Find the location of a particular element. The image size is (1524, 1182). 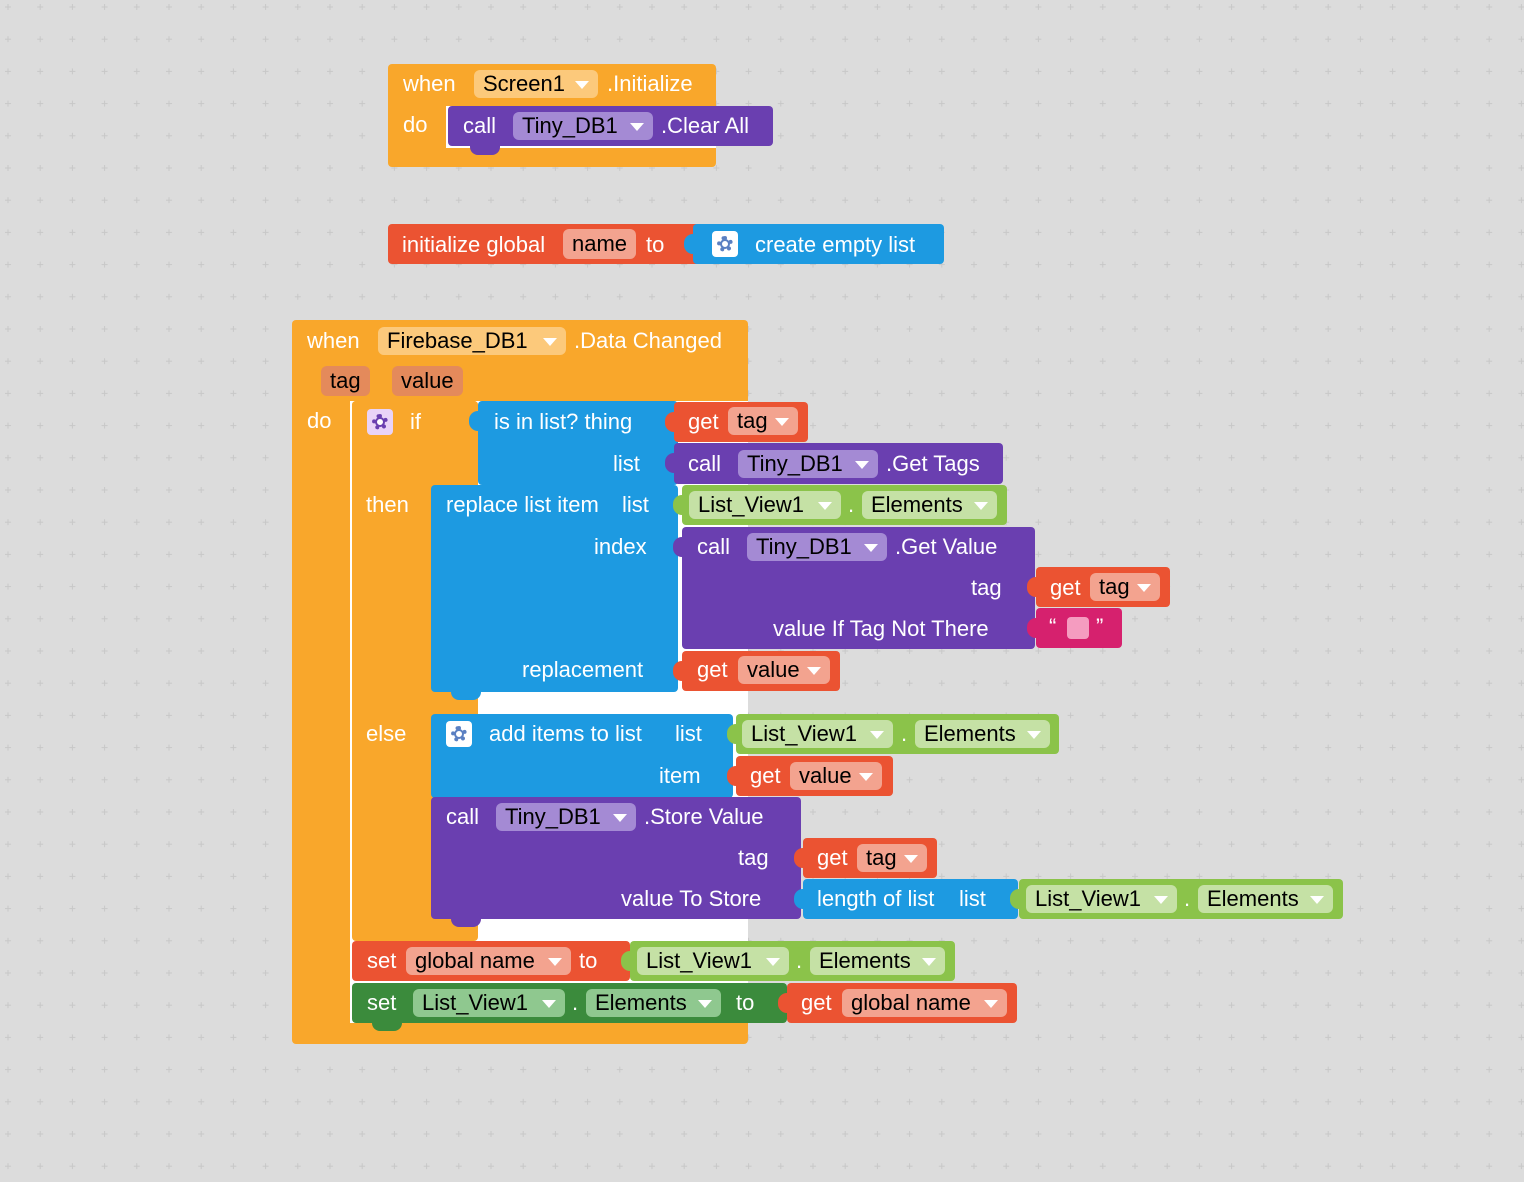

method-name: .Get Value is located at coordinates (946, 546).